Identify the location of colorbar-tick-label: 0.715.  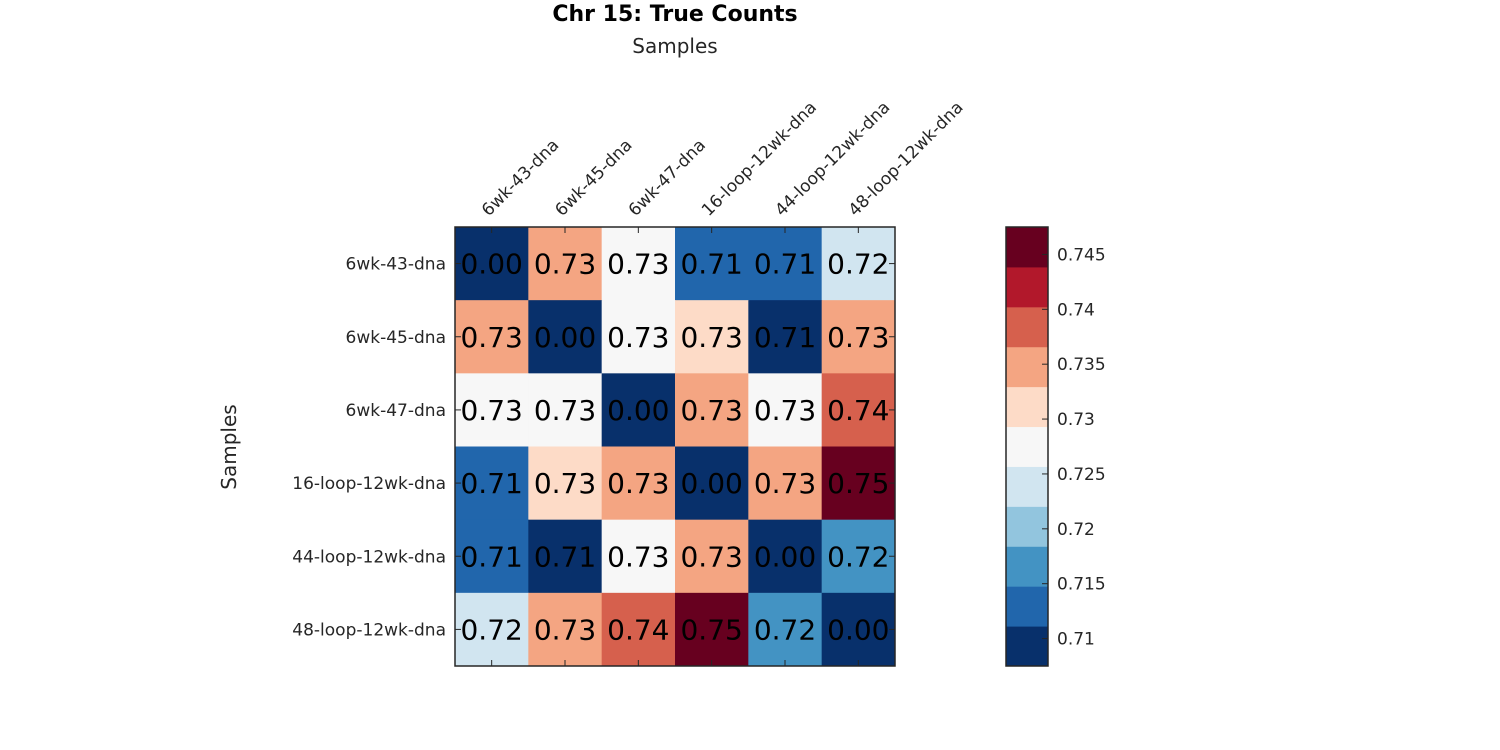
(1081, 585).